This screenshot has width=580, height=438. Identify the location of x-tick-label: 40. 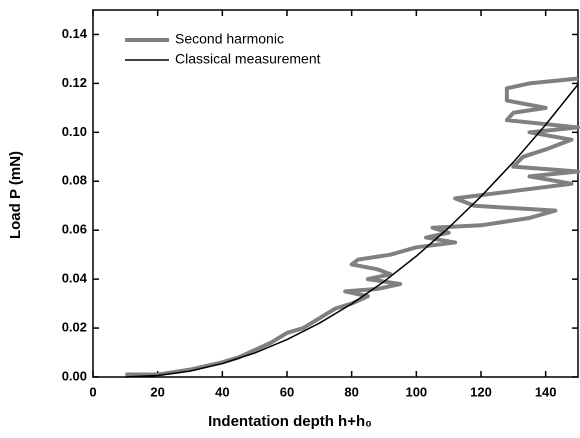
(222, 391).